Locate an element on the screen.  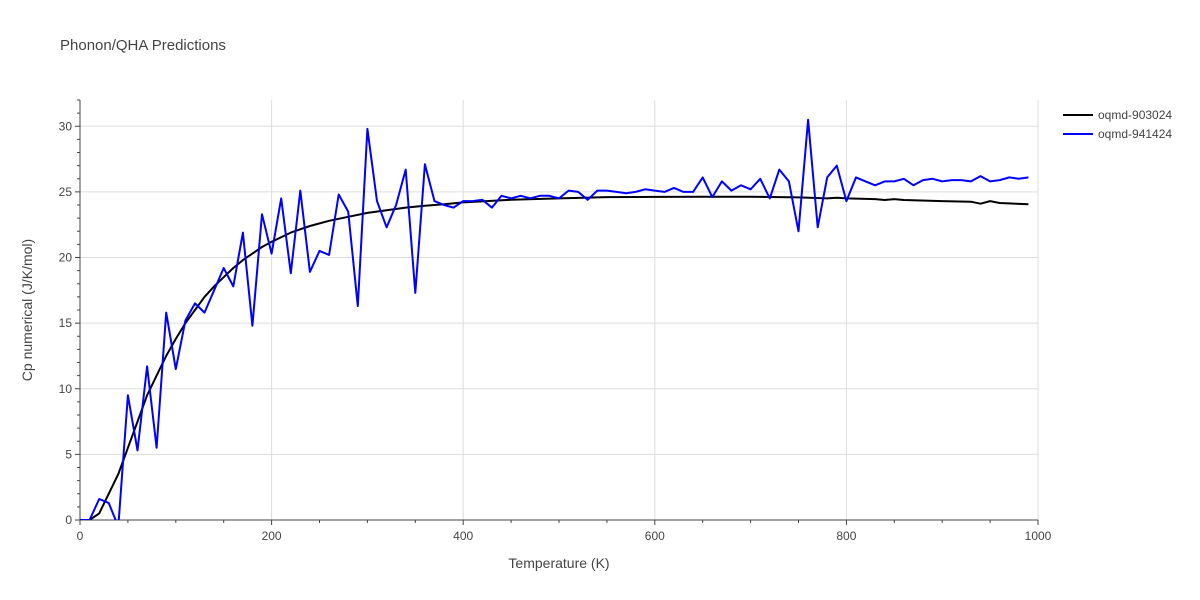
chart-title: Phonon/QHA Predictions is located at coordinates (143, 45).